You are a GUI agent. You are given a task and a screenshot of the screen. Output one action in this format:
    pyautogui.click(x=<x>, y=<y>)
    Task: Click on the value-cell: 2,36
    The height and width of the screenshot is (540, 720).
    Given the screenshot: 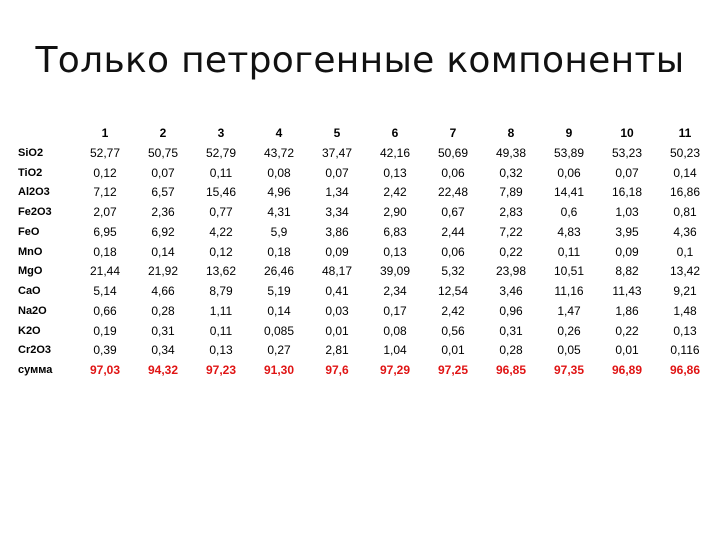 What is the action you would take?
    pyautogui.click(x=163, y=212)
    